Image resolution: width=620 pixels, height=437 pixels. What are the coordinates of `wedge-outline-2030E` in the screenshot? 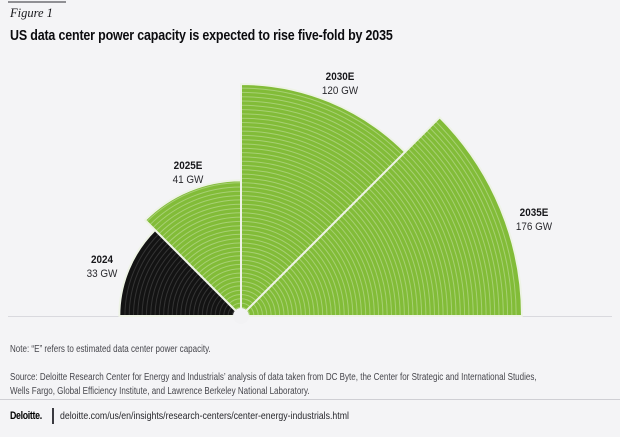 It's located at (323, 199).